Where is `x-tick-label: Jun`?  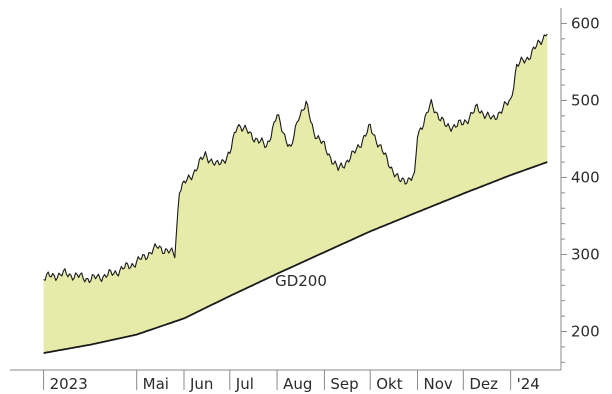
x-tick-label: Jun is located at coordinates (201, 384).